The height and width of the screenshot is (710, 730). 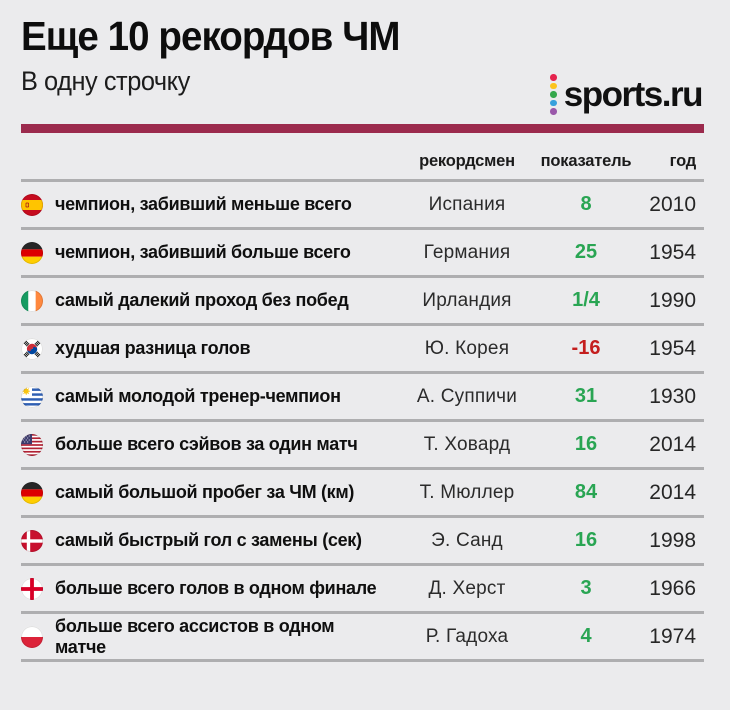 I want to click on england-flag, so click(x=32, y=588).